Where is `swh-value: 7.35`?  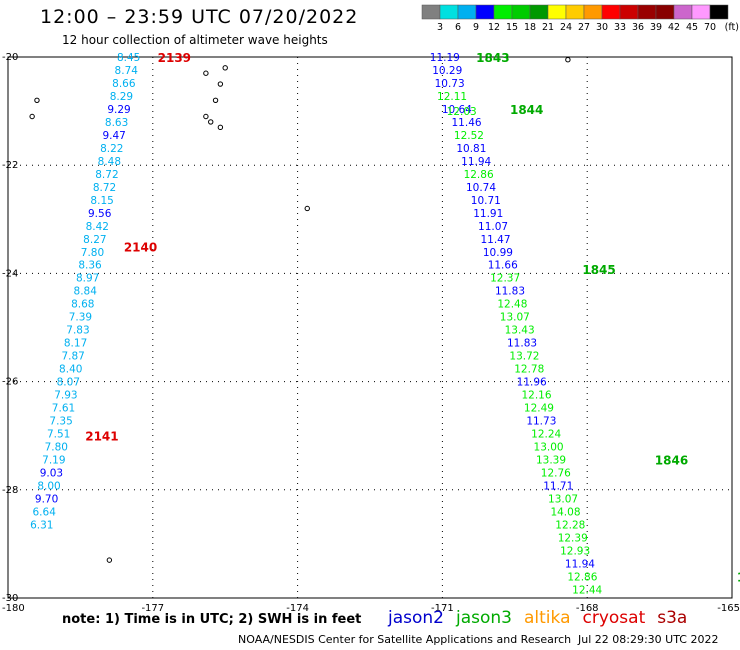
swh-value: 7.35 is located at coordinates (60, 422).